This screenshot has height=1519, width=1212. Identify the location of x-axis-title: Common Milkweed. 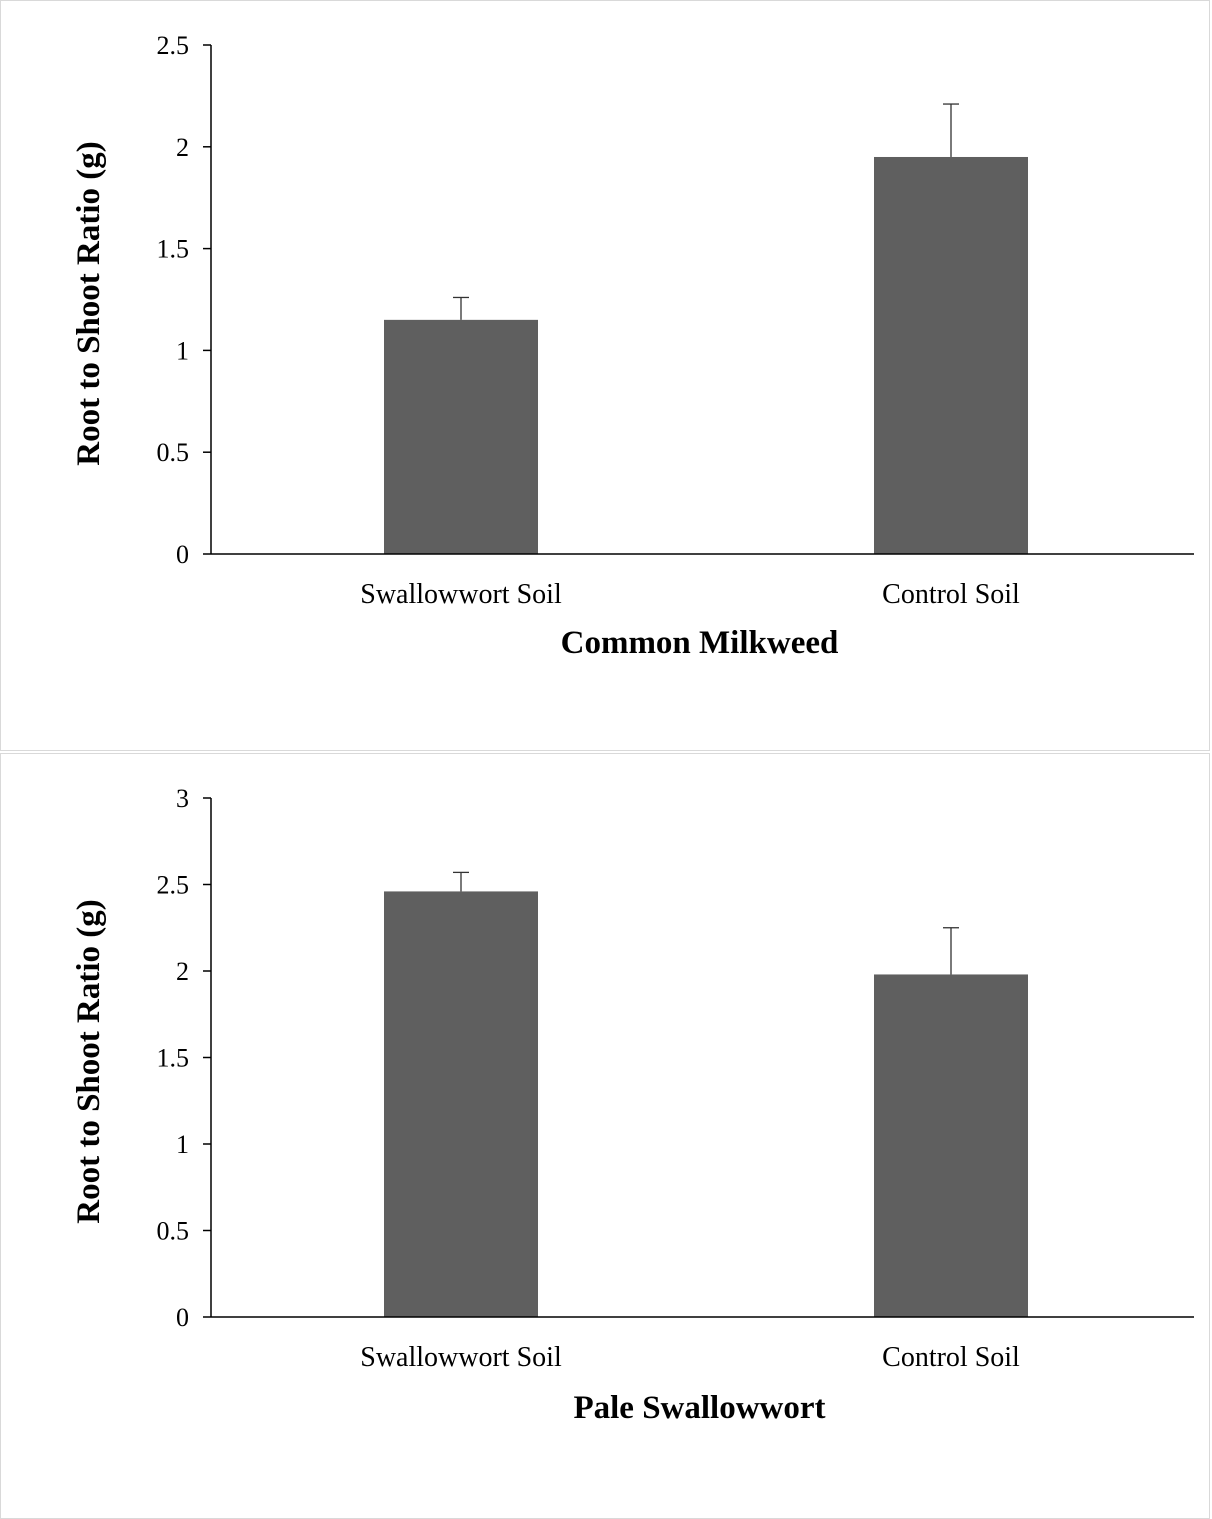
(700, 643).